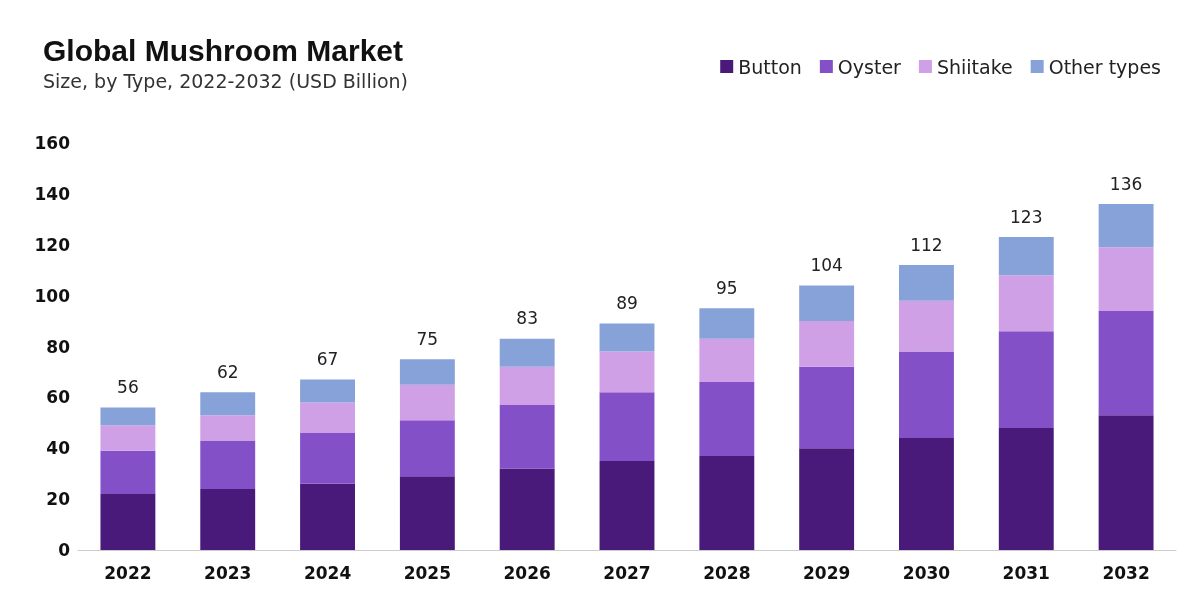  What do you see at coordinates (227, 371) in the screenshot?
I see `total-label: 62` at bounding box center [227, 371].